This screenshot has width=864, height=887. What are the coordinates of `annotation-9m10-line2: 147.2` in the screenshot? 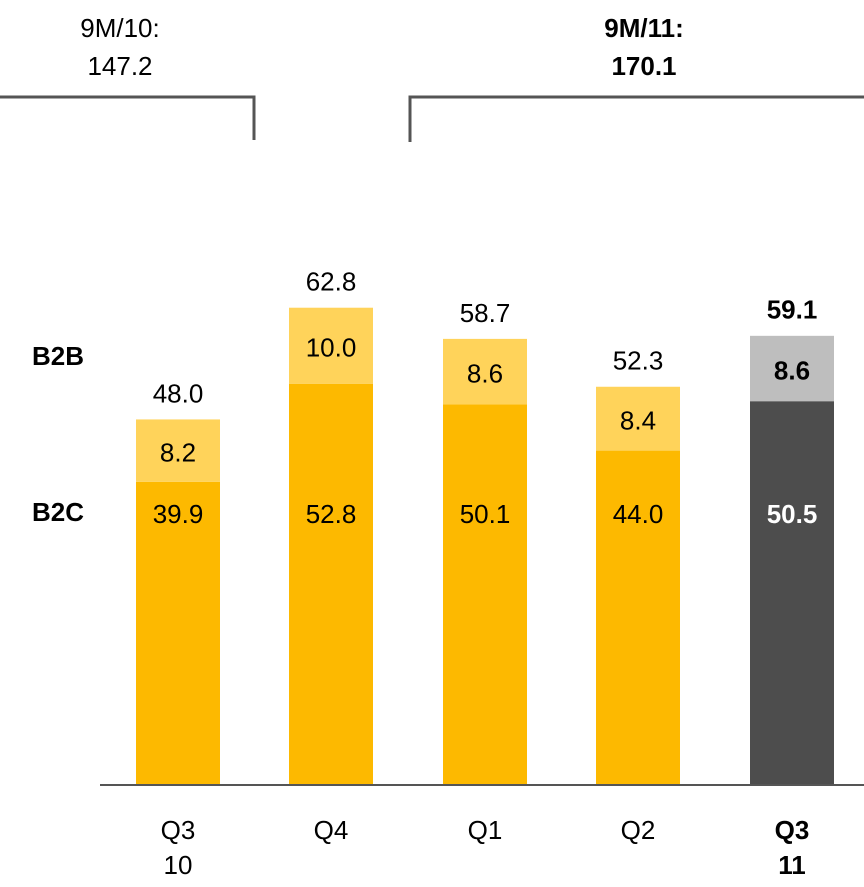 It's located at (119, 66).